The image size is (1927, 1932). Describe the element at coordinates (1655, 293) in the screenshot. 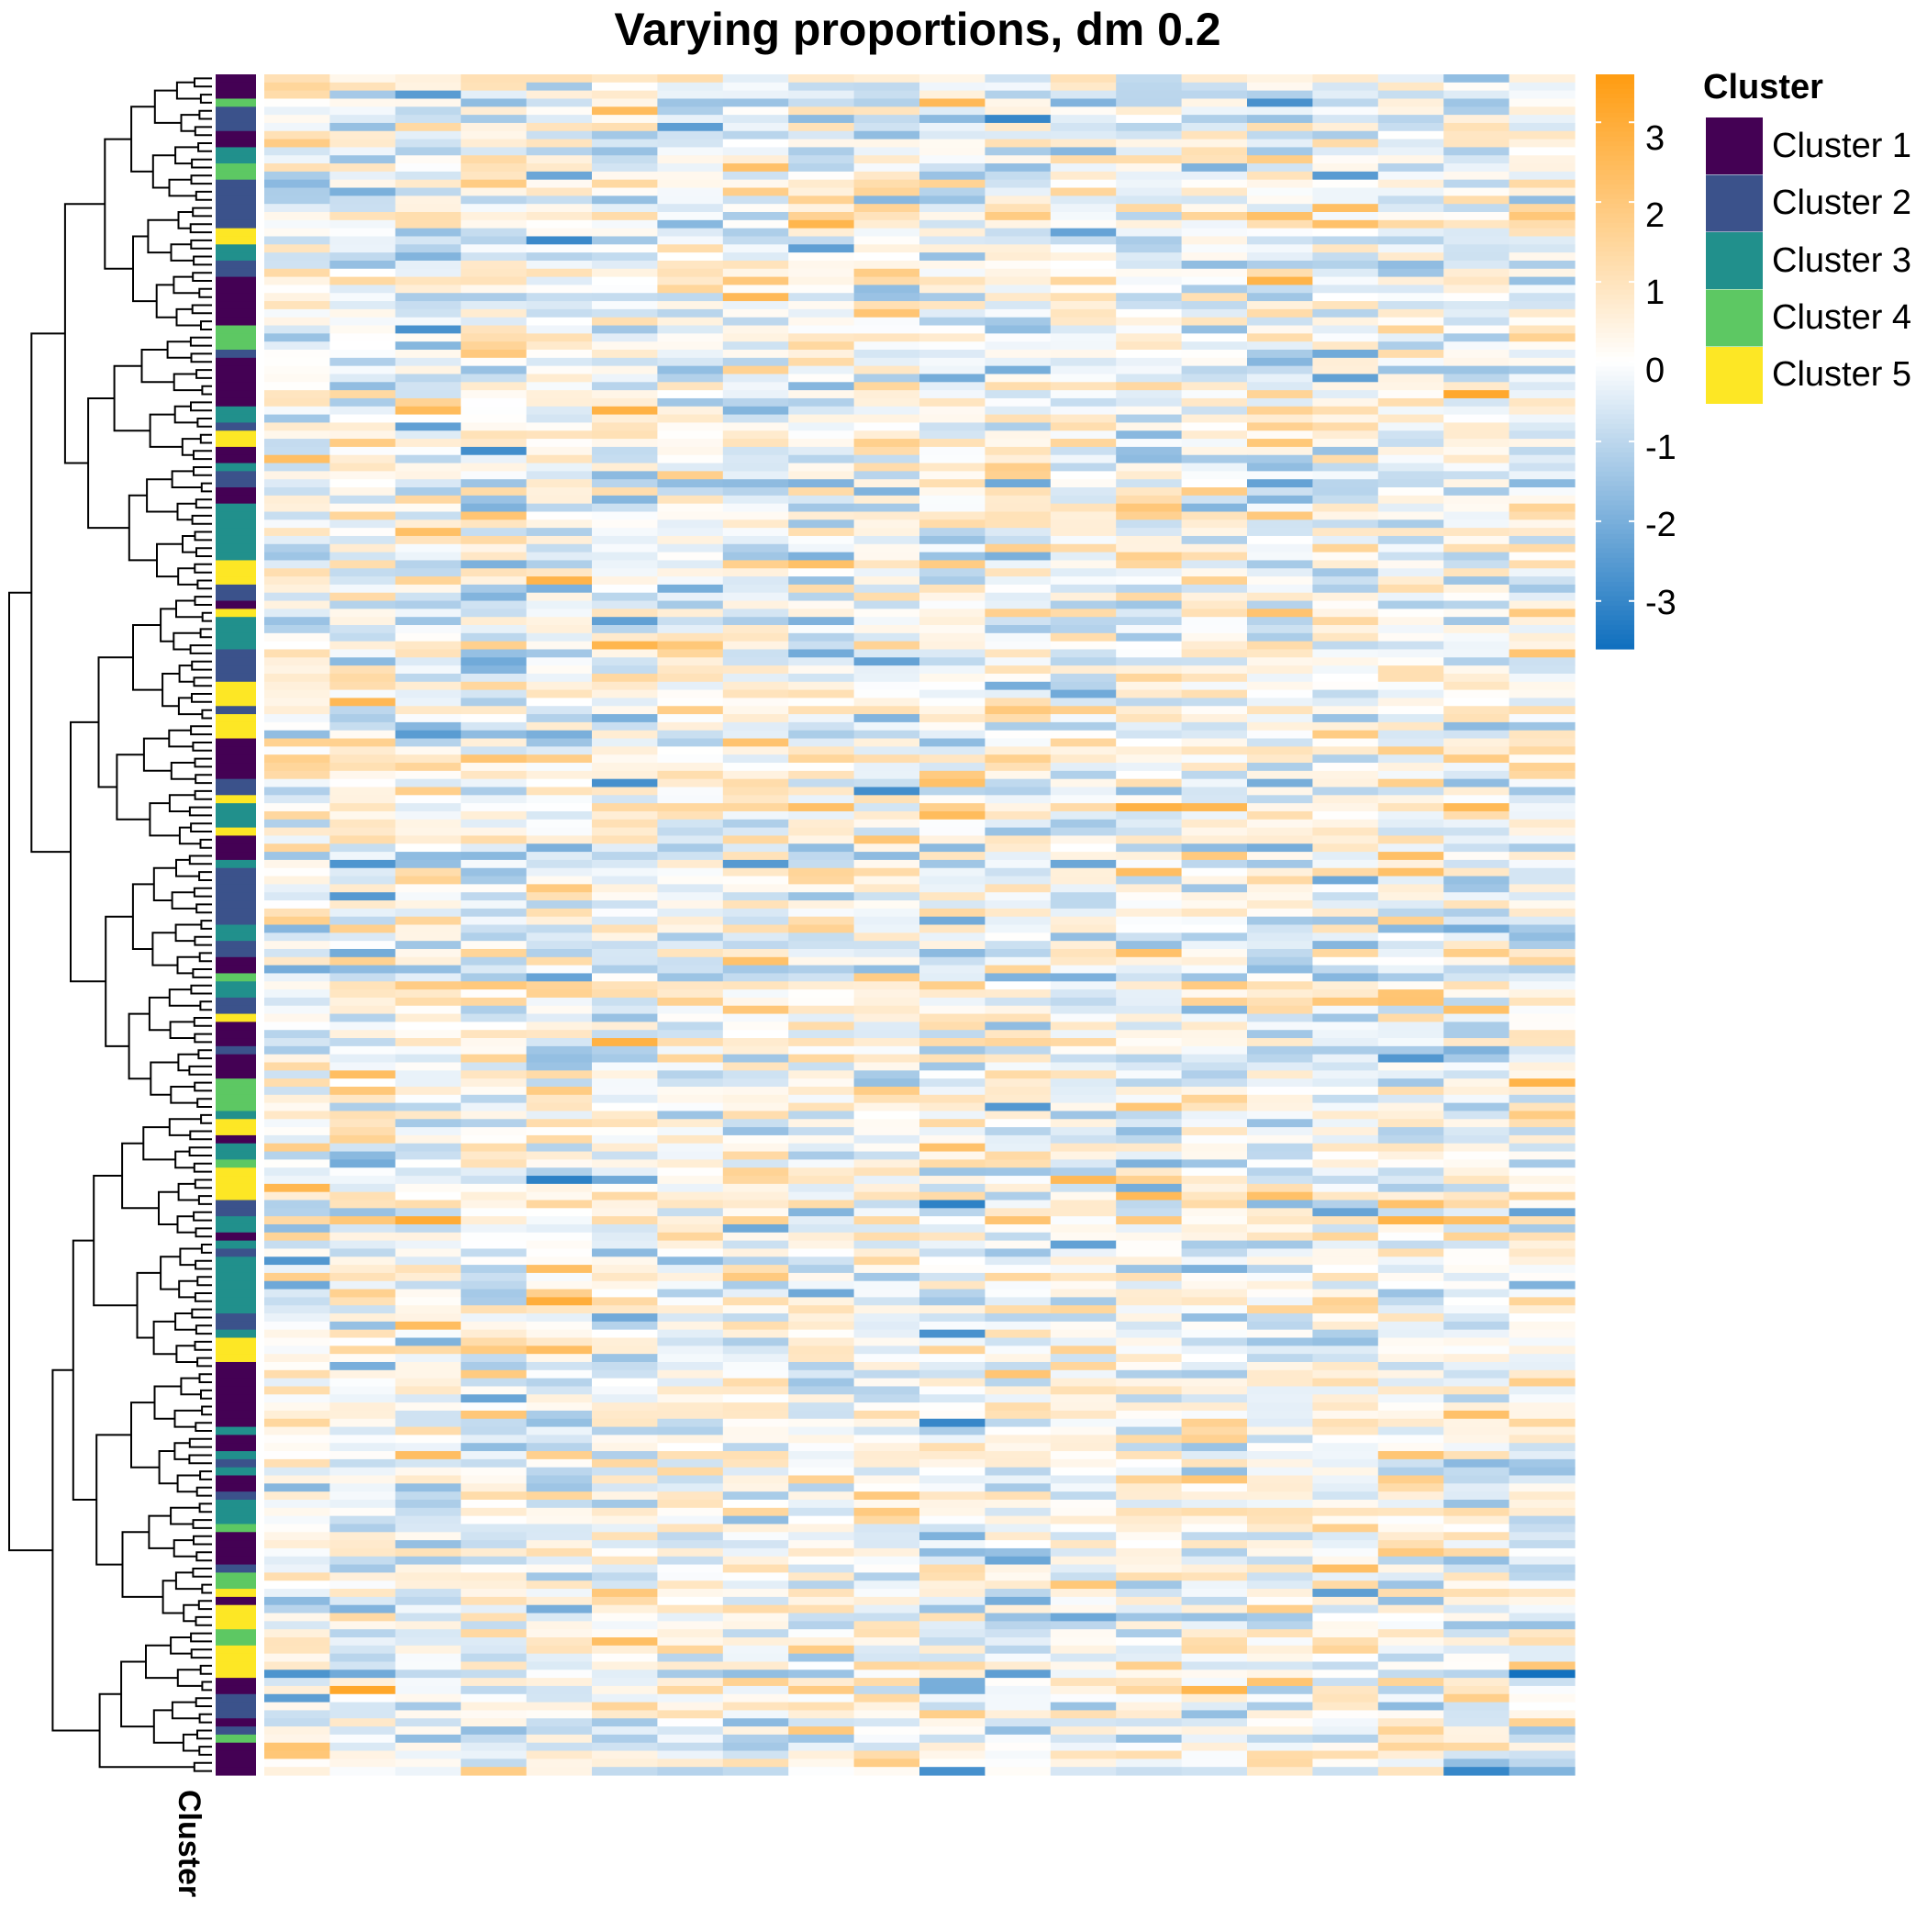

I see `colorbar-tick-1: 1` at that location.